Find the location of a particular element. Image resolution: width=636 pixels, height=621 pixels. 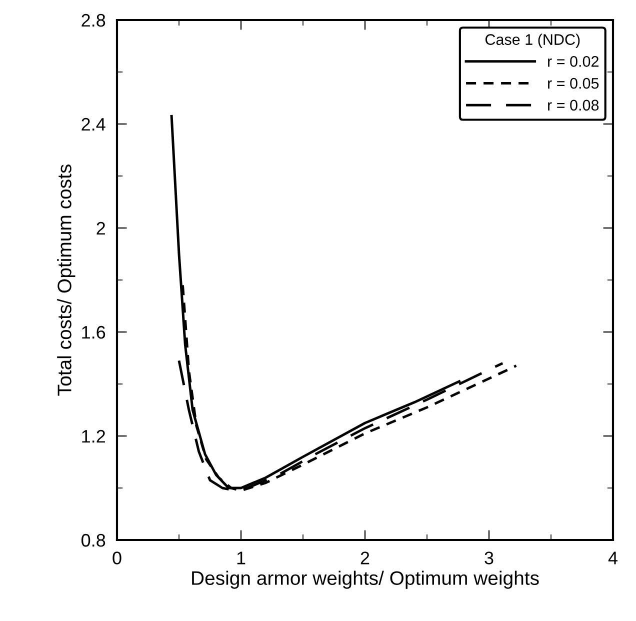

y-tick-label: 0.8 is located at coordinates (93, 540).